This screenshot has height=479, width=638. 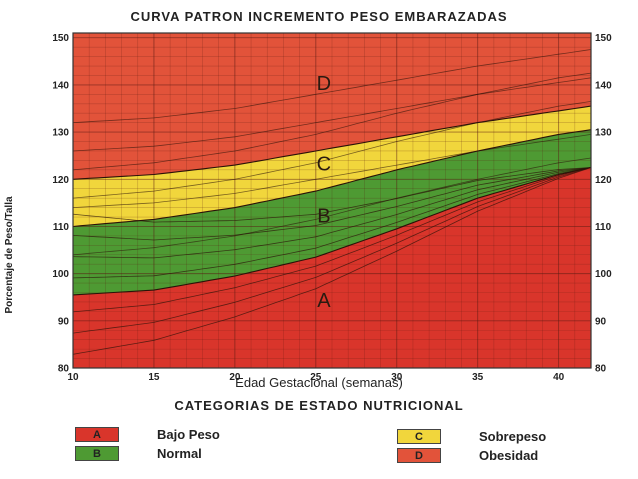 What do you see at coordinates (419, 455) in the screenshot?
I see `legend-swatch-d: D` at bounding box center [419, 455].